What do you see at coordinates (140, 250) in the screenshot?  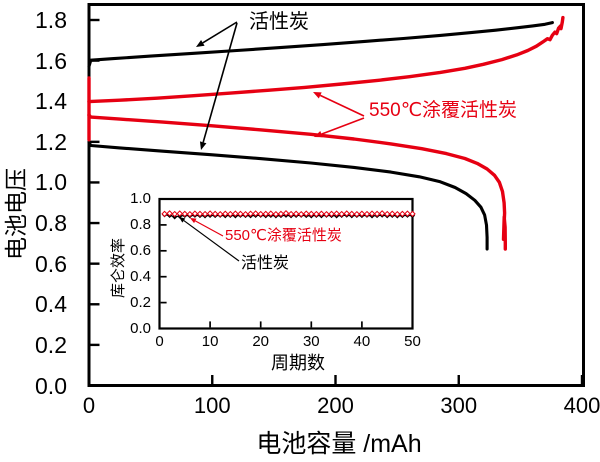 I see `inset-y-tick-label: 0.6` at bounding box center [140, 250].